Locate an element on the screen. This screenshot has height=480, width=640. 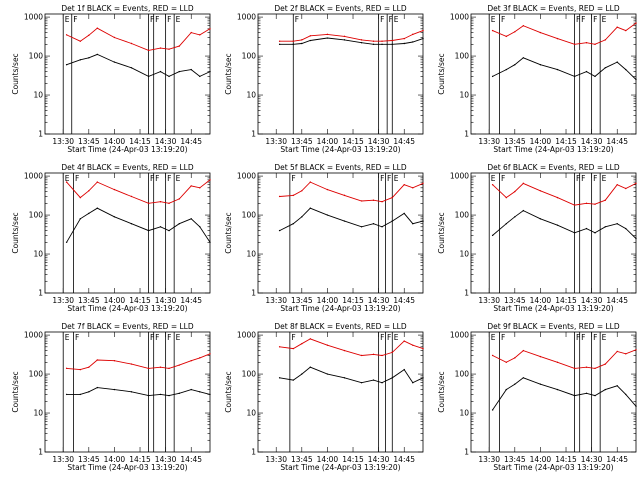
x-axis-label: Start Time (24-Apr-03 13:19:20) is located at coordinates (127, 149).